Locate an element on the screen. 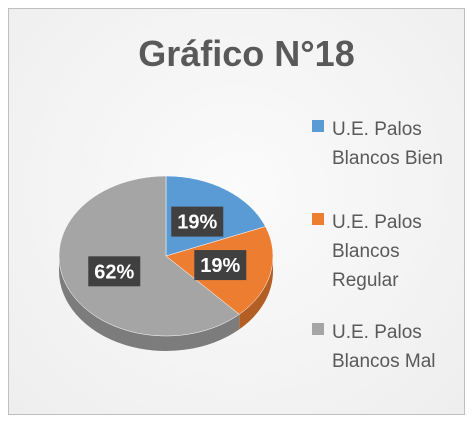 Image resolution: width=473 pixels, height=423 pixels. legend-label: U.E. Palos Blancos Regular is located at coordinates (377, 251).